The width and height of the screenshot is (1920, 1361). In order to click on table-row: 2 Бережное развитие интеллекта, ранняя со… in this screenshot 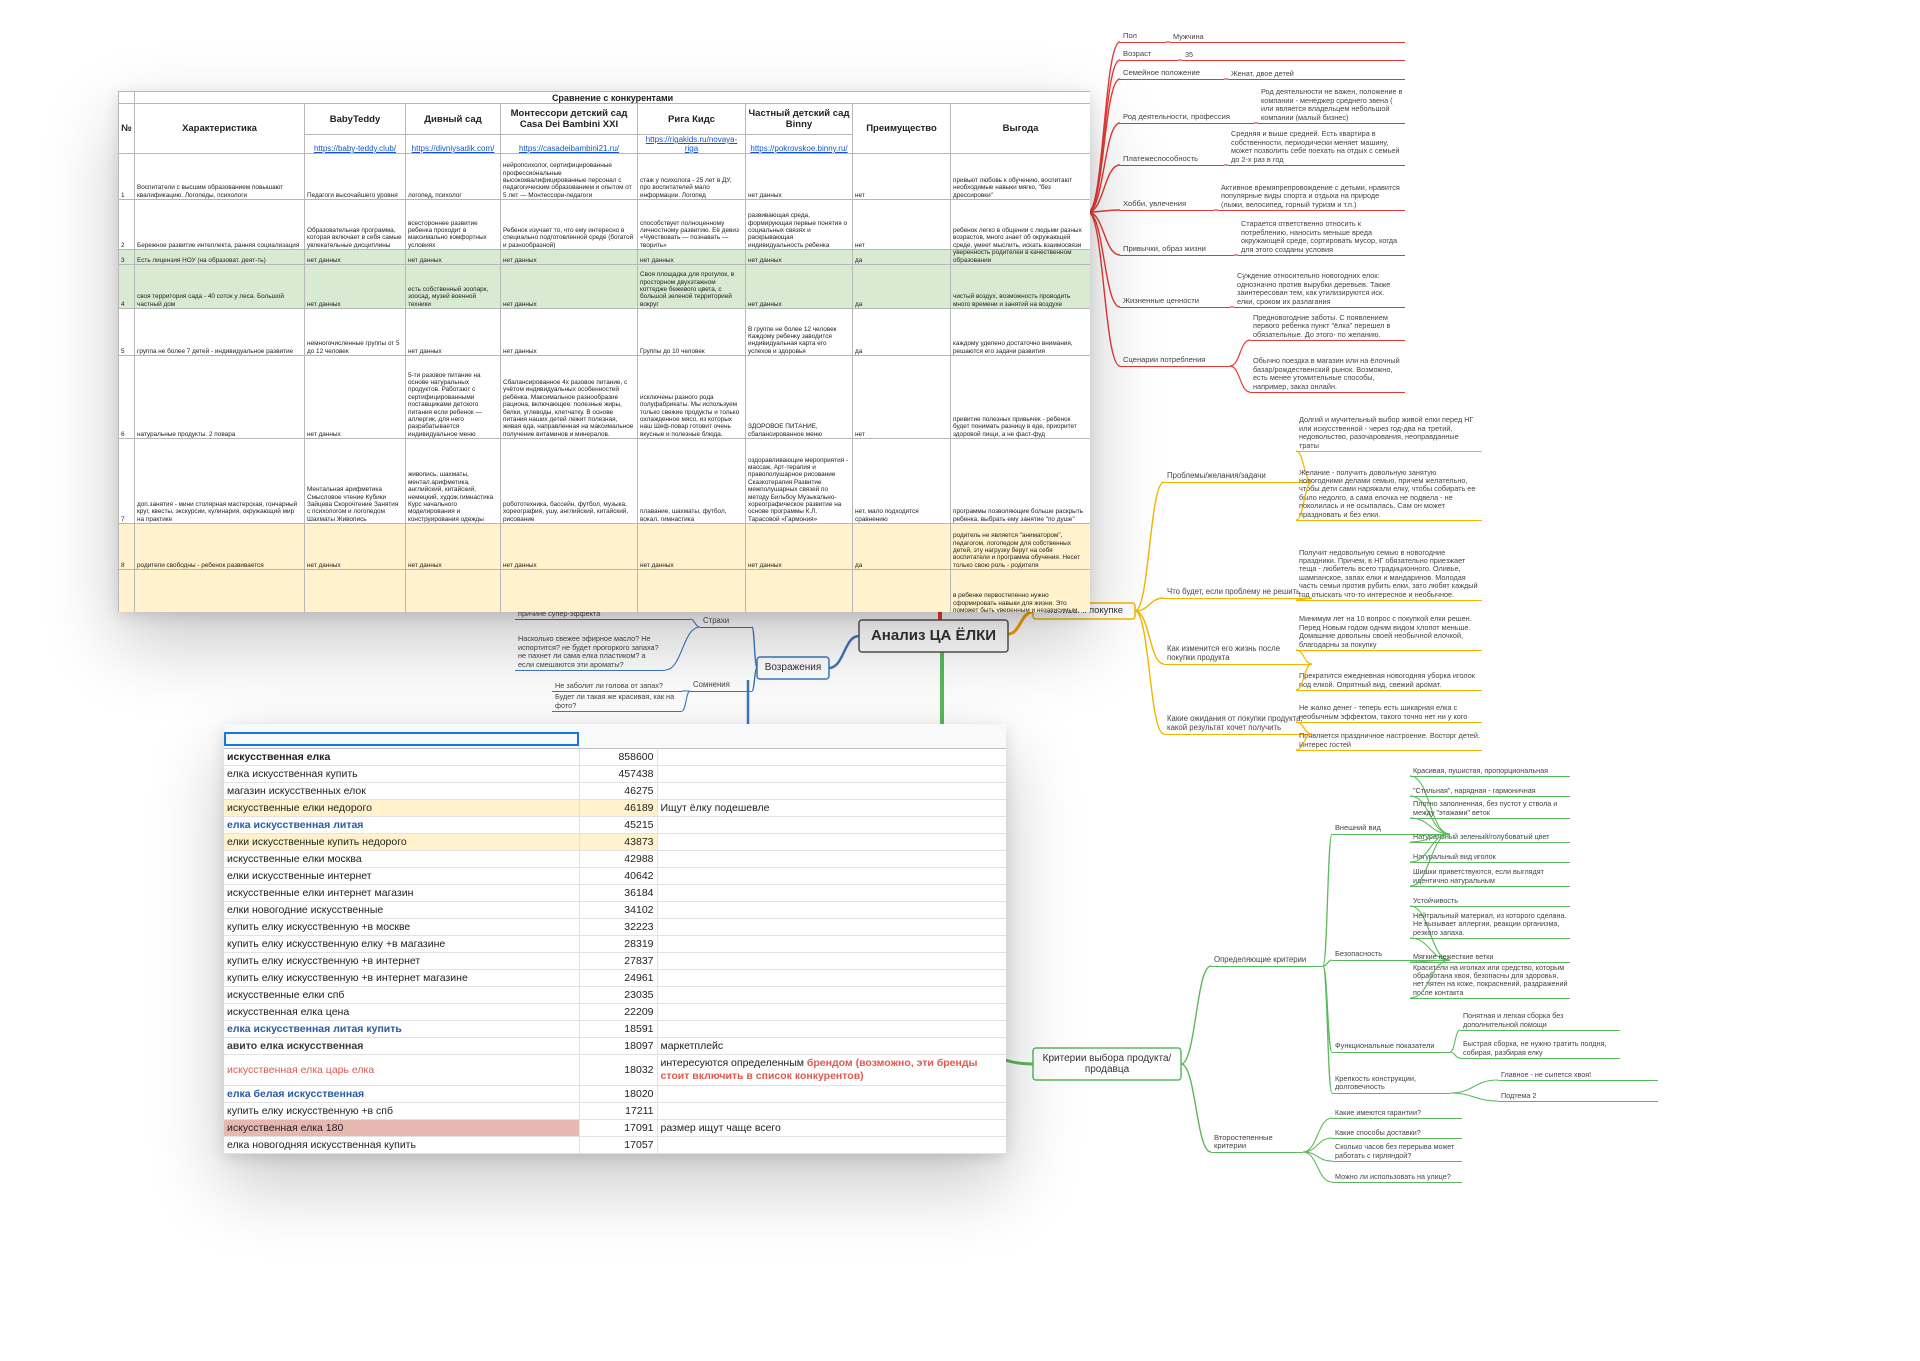, I will do `click(604, 224)`.